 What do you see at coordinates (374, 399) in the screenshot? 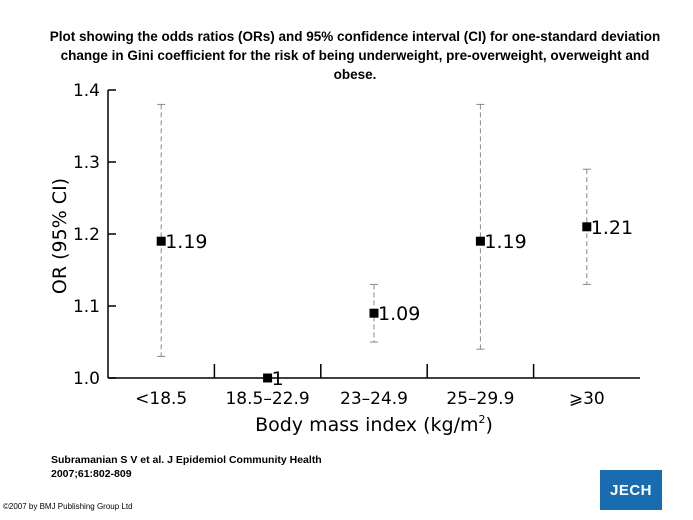
I see `x-tick-label: 23–24.9` at bounding box center [374, 399].